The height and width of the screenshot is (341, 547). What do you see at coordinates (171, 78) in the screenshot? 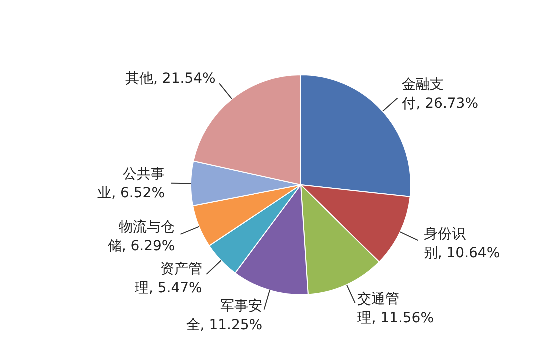
I see `slice-label: 其他, 21.54%` at bounding box center [171, 78].